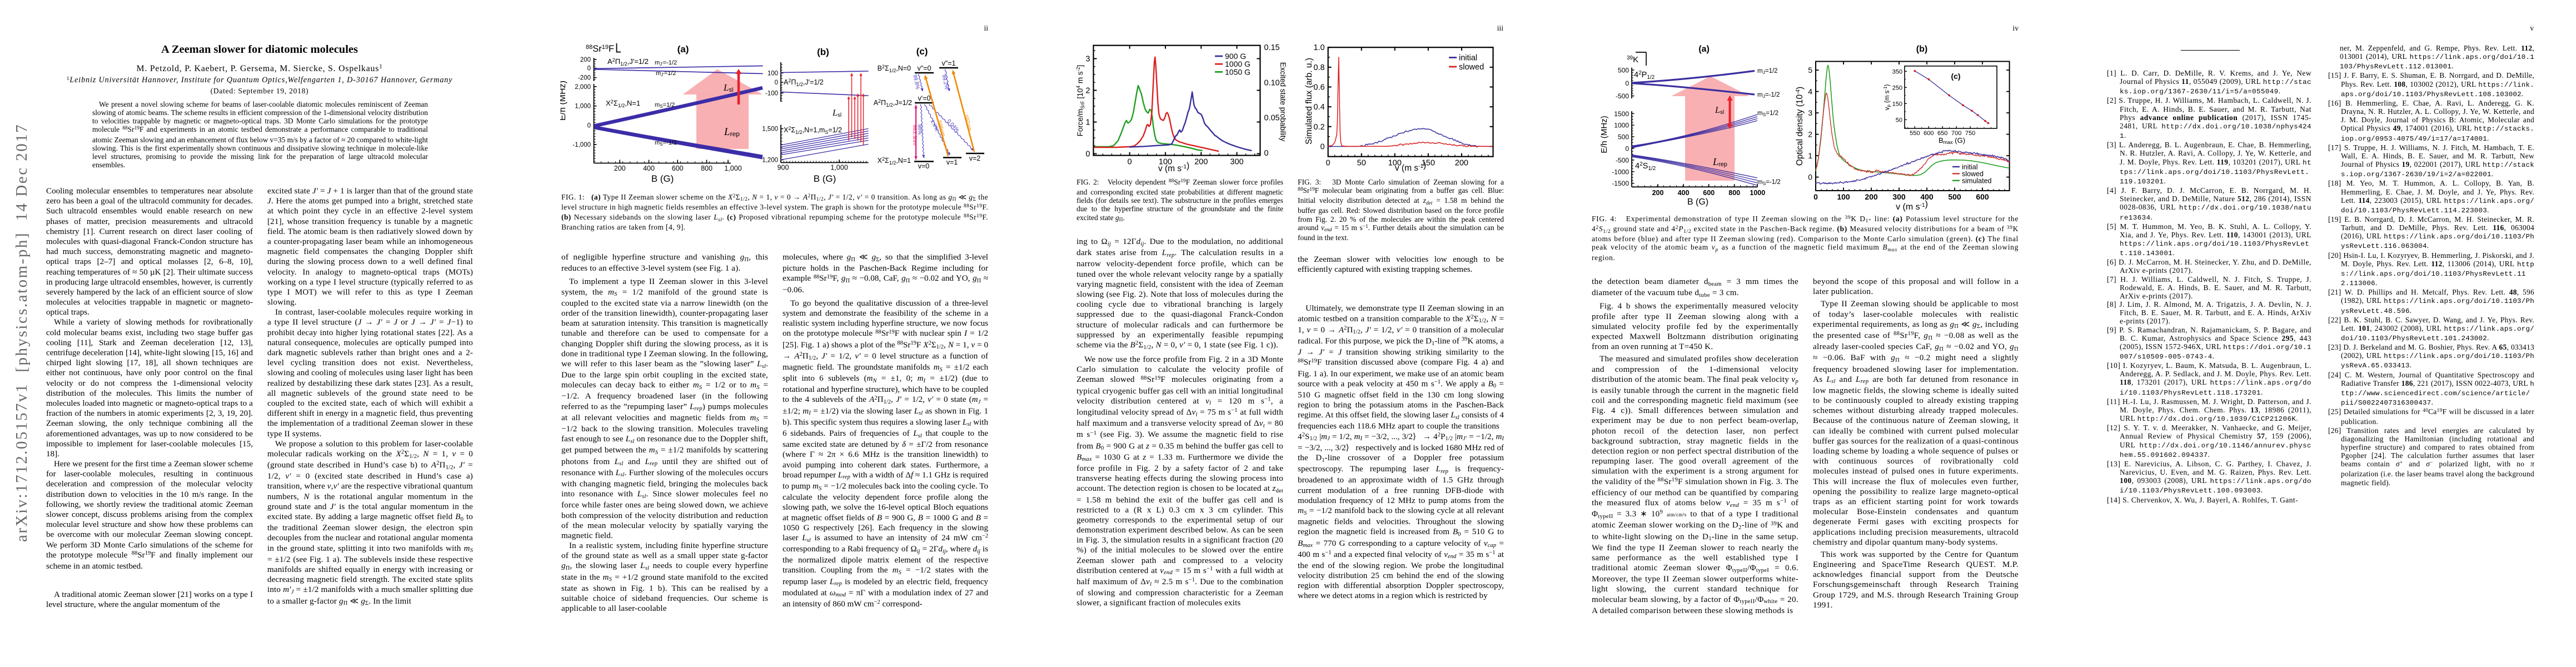  I want to click on svg-text: X2Σ1/2,N=1,mS=1/2, so click(813, 130).